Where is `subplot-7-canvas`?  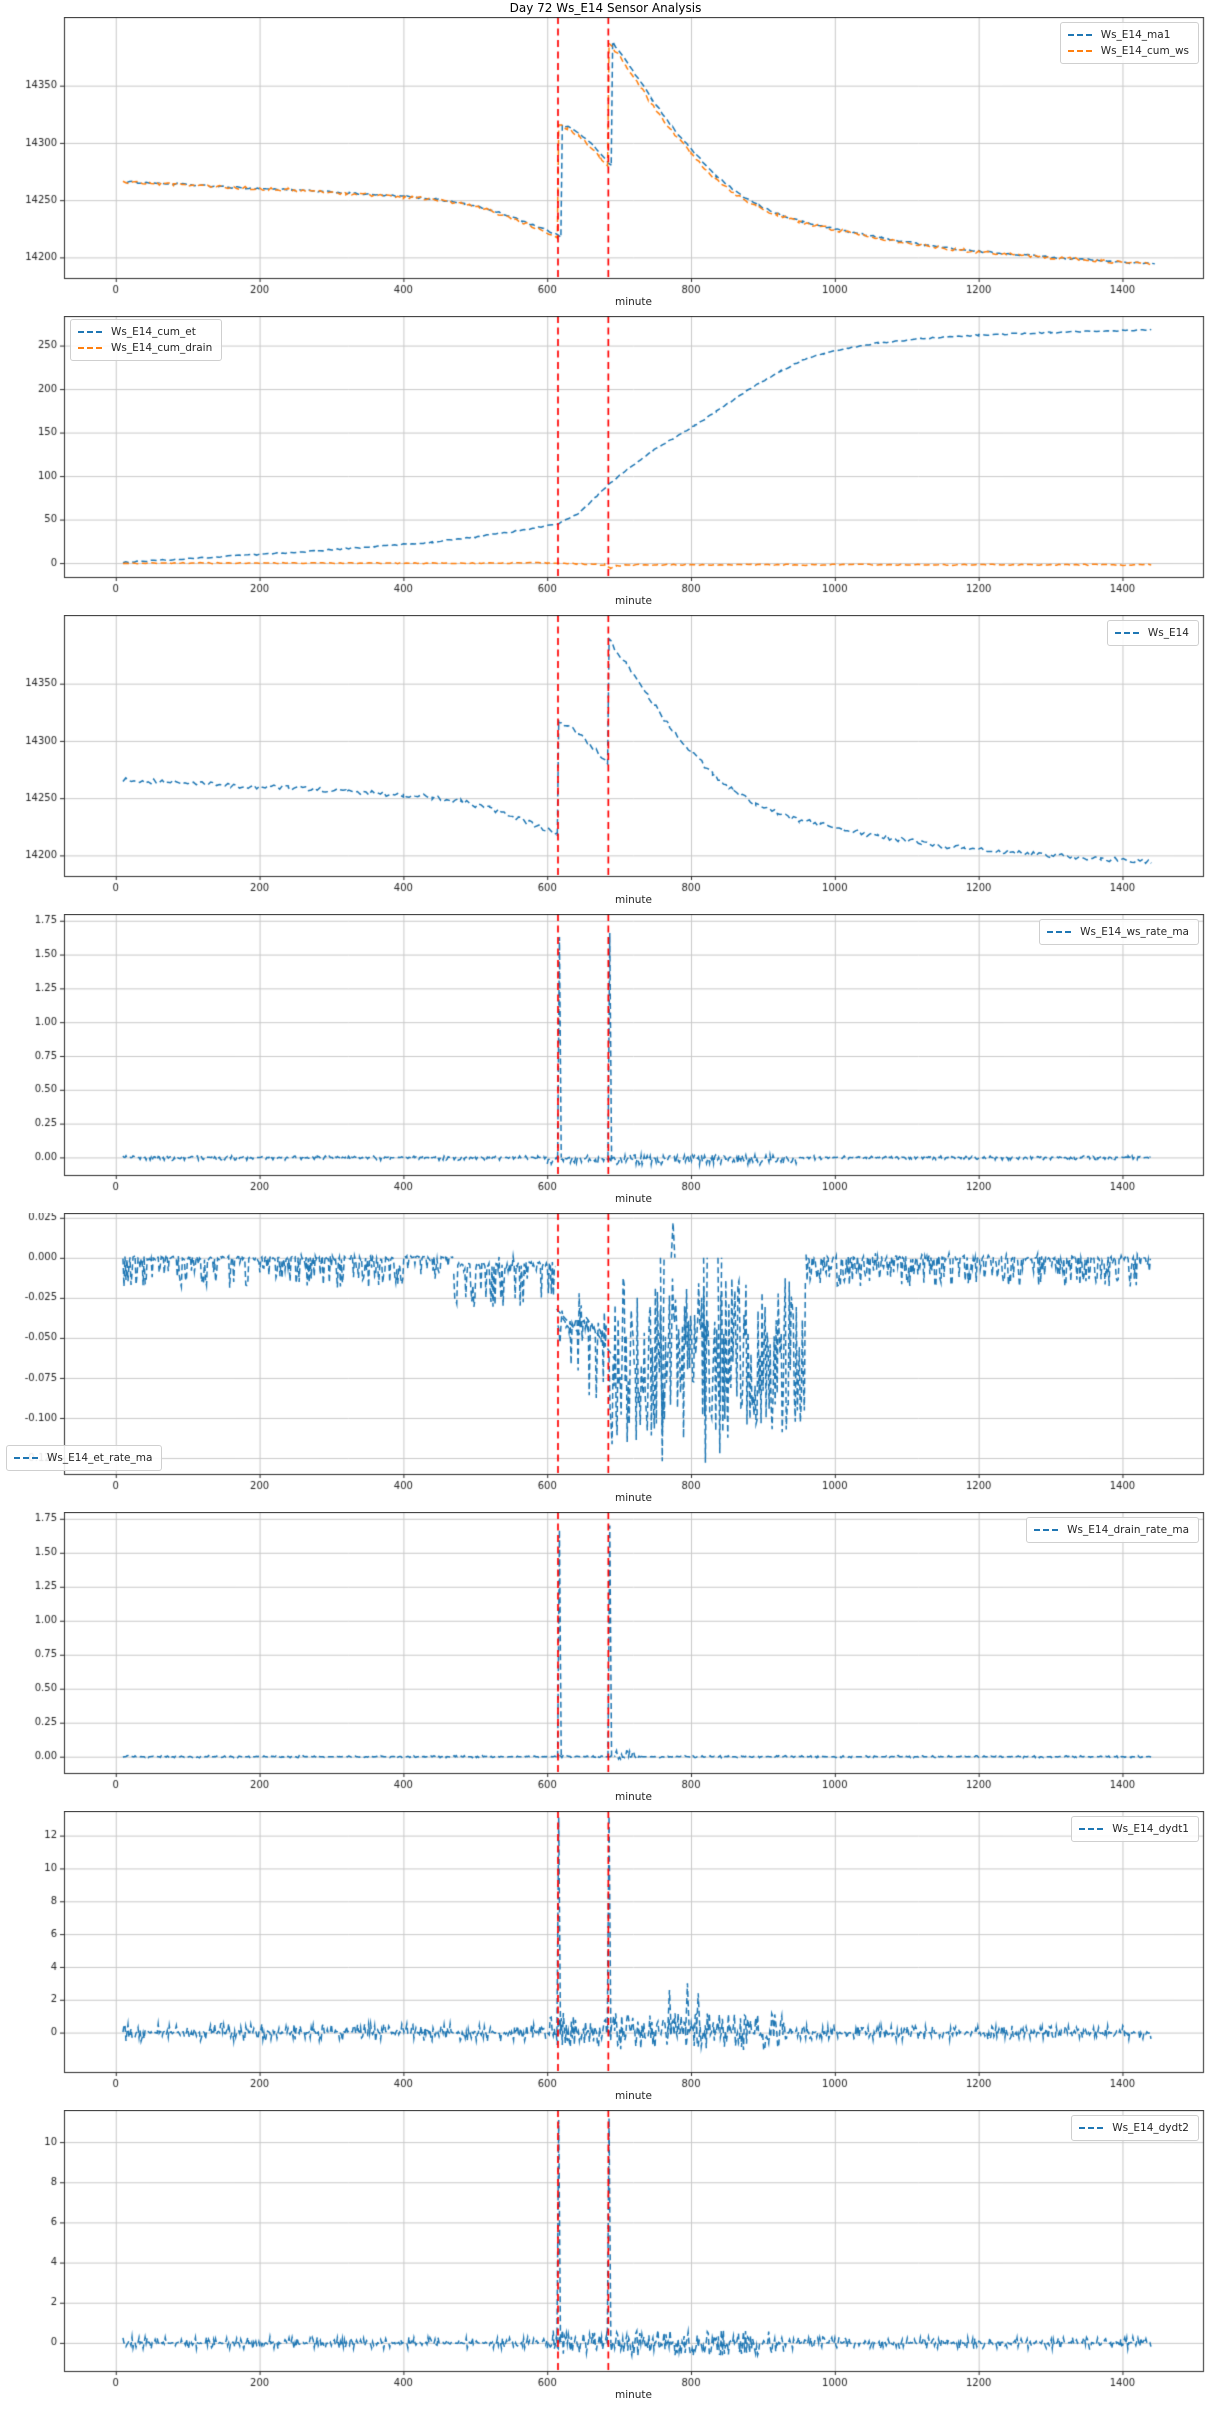
subplot-7-canvas is located at coordinates (605, 1960).